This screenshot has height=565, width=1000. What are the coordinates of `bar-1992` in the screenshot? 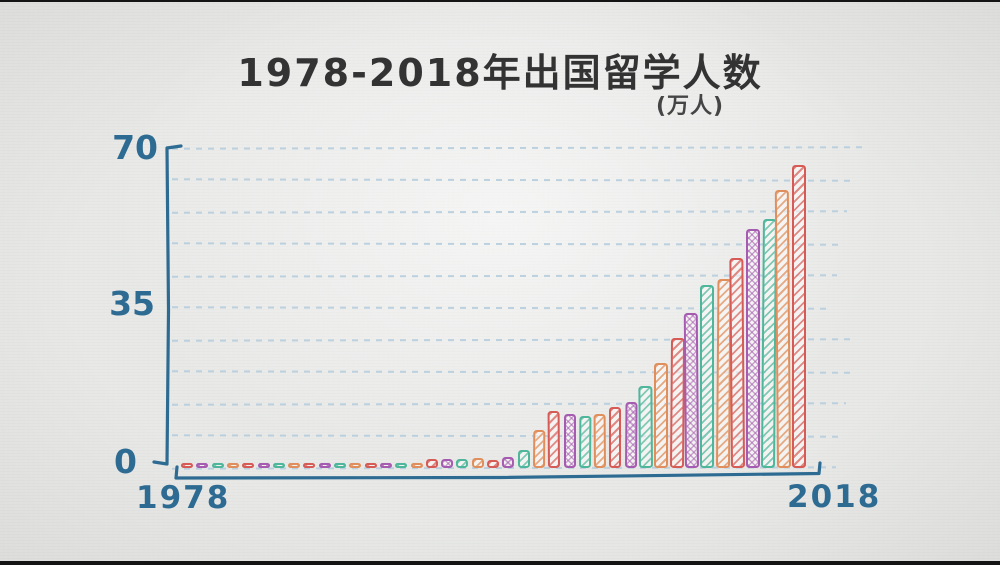 It's located at (401, 465).